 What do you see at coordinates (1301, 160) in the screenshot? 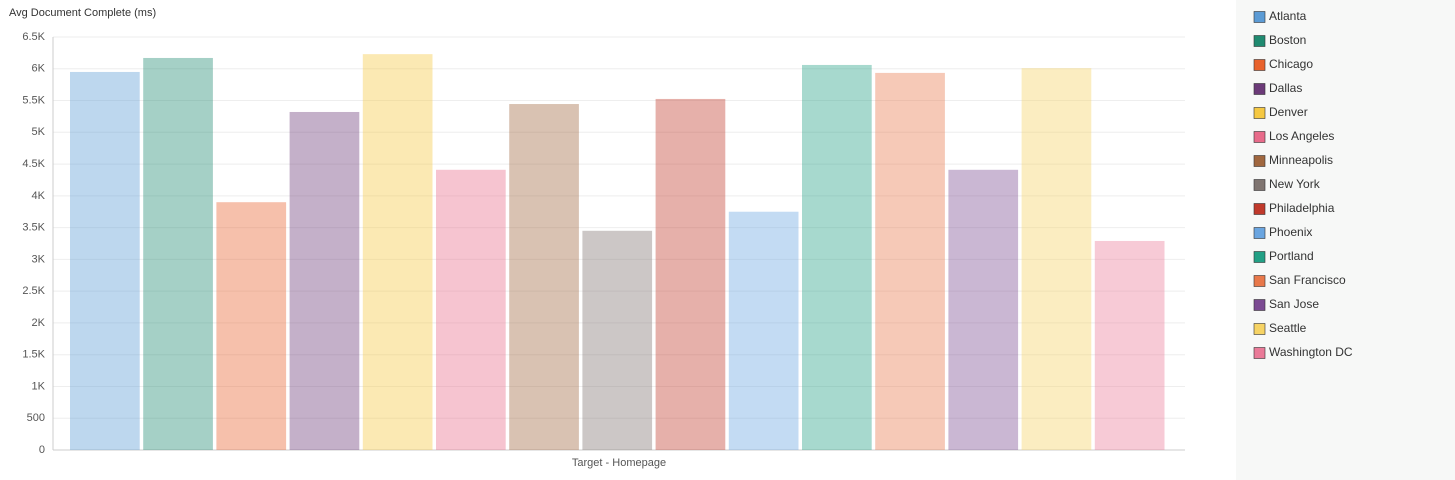
I see `legend-label: Minneapolis` at bounding box center [1301, 160].